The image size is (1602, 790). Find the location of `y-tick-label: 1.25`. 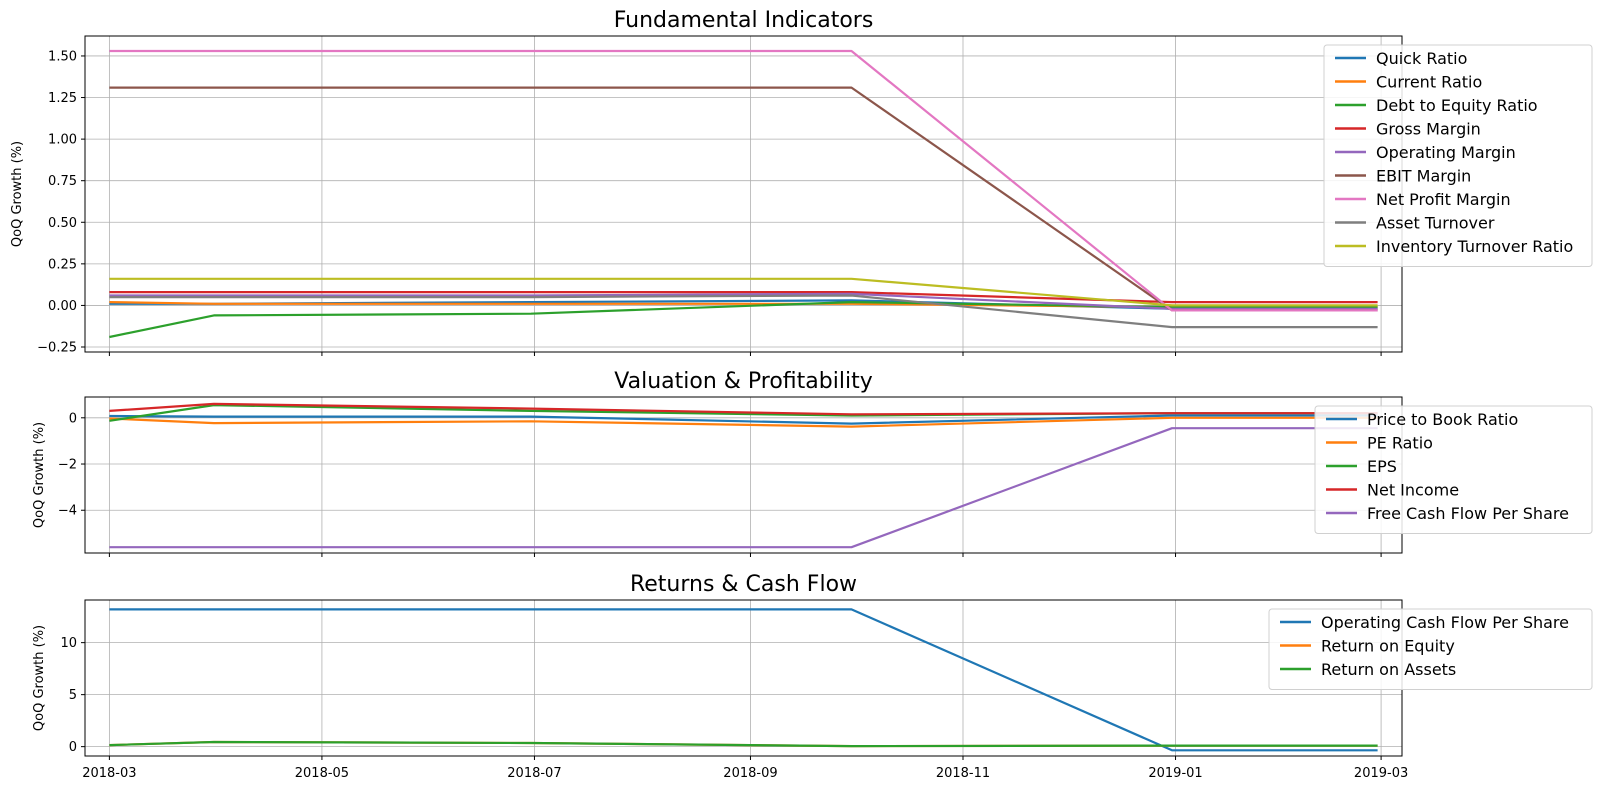

y-tick-label: 1.25 is located at coordinates (62, 98).